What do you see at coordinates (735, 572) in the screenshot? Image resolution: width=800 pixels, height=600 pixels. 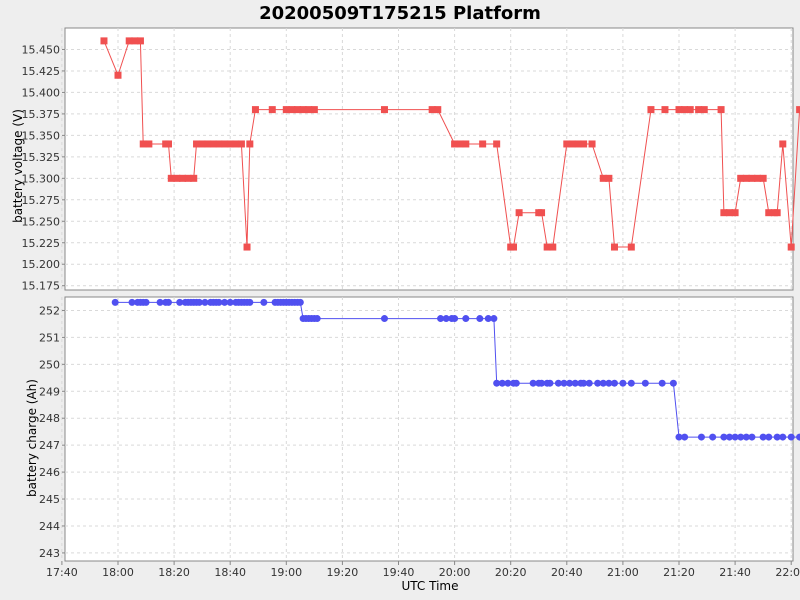 I see `x-tick-label: 21:40` at bounding box center [735, 572].